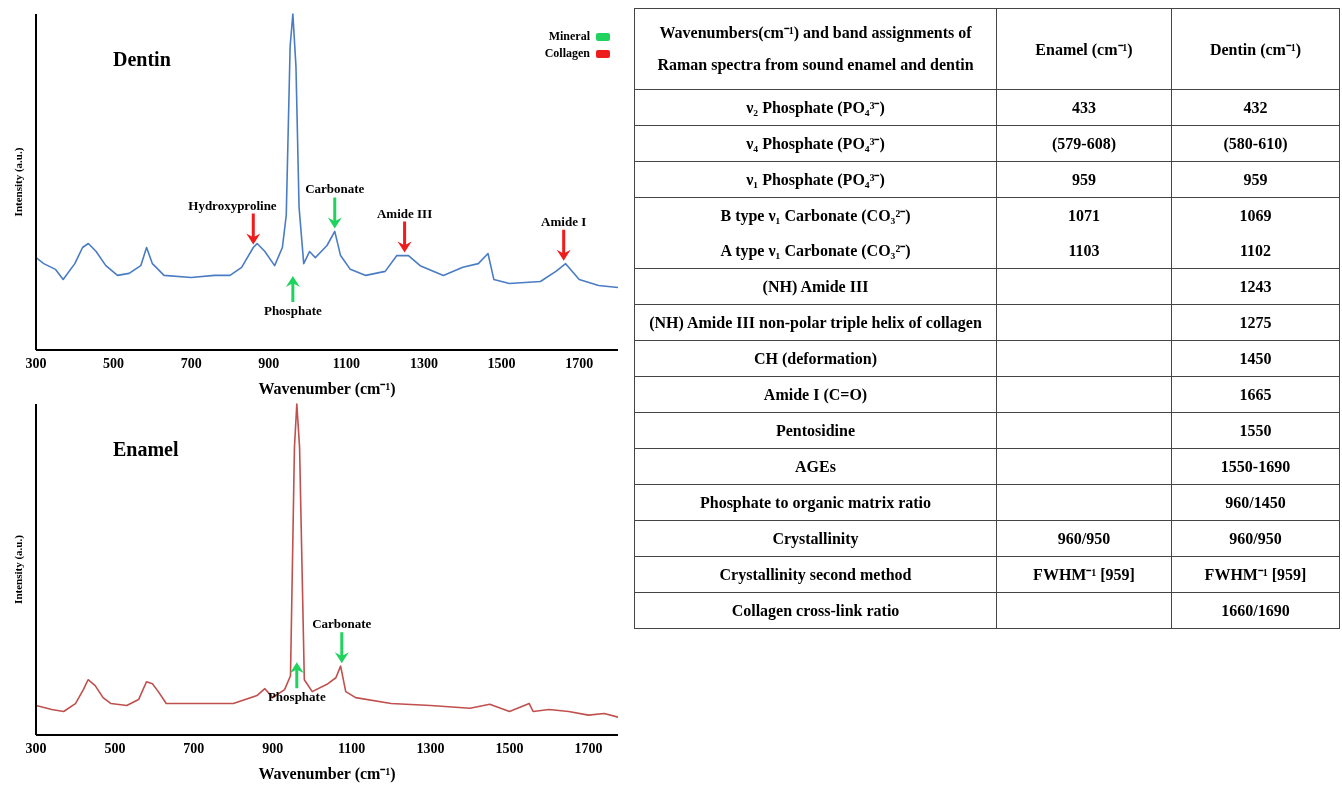  I want to click on text: 1069 1102, so click(1255, 233).